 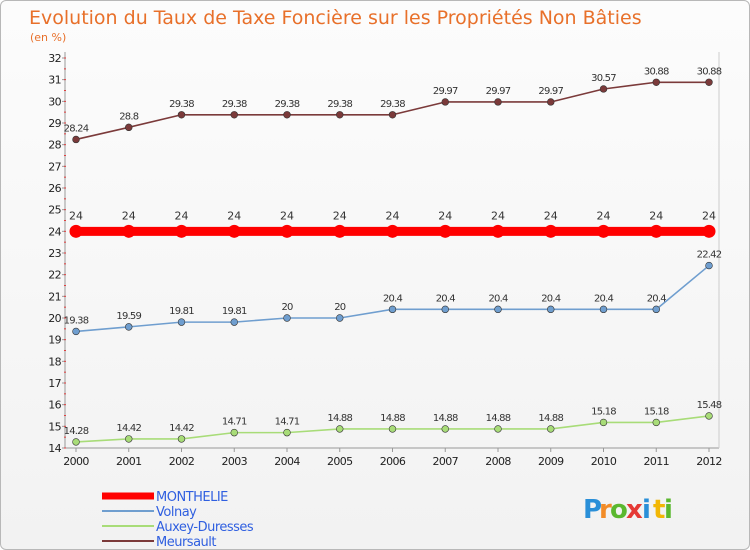 What do you see at coordinates (603, 411) in the screenshot?
I see `data-label: 15.18` at bounding box center [603, 411].